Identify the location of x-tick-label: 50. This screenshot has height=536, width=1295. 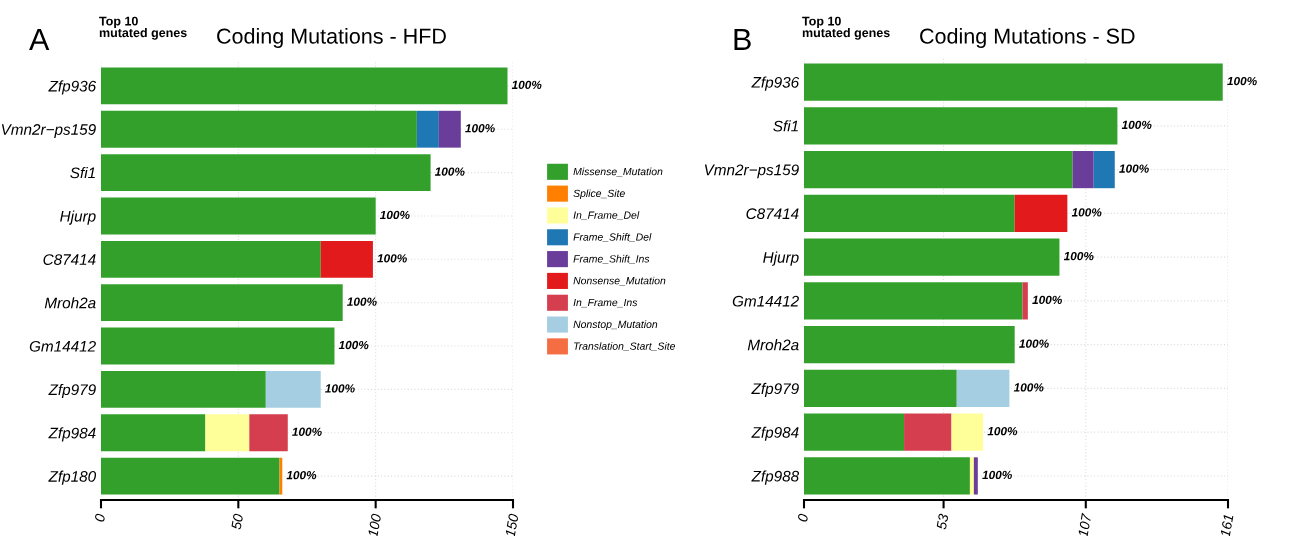
(237, 521).